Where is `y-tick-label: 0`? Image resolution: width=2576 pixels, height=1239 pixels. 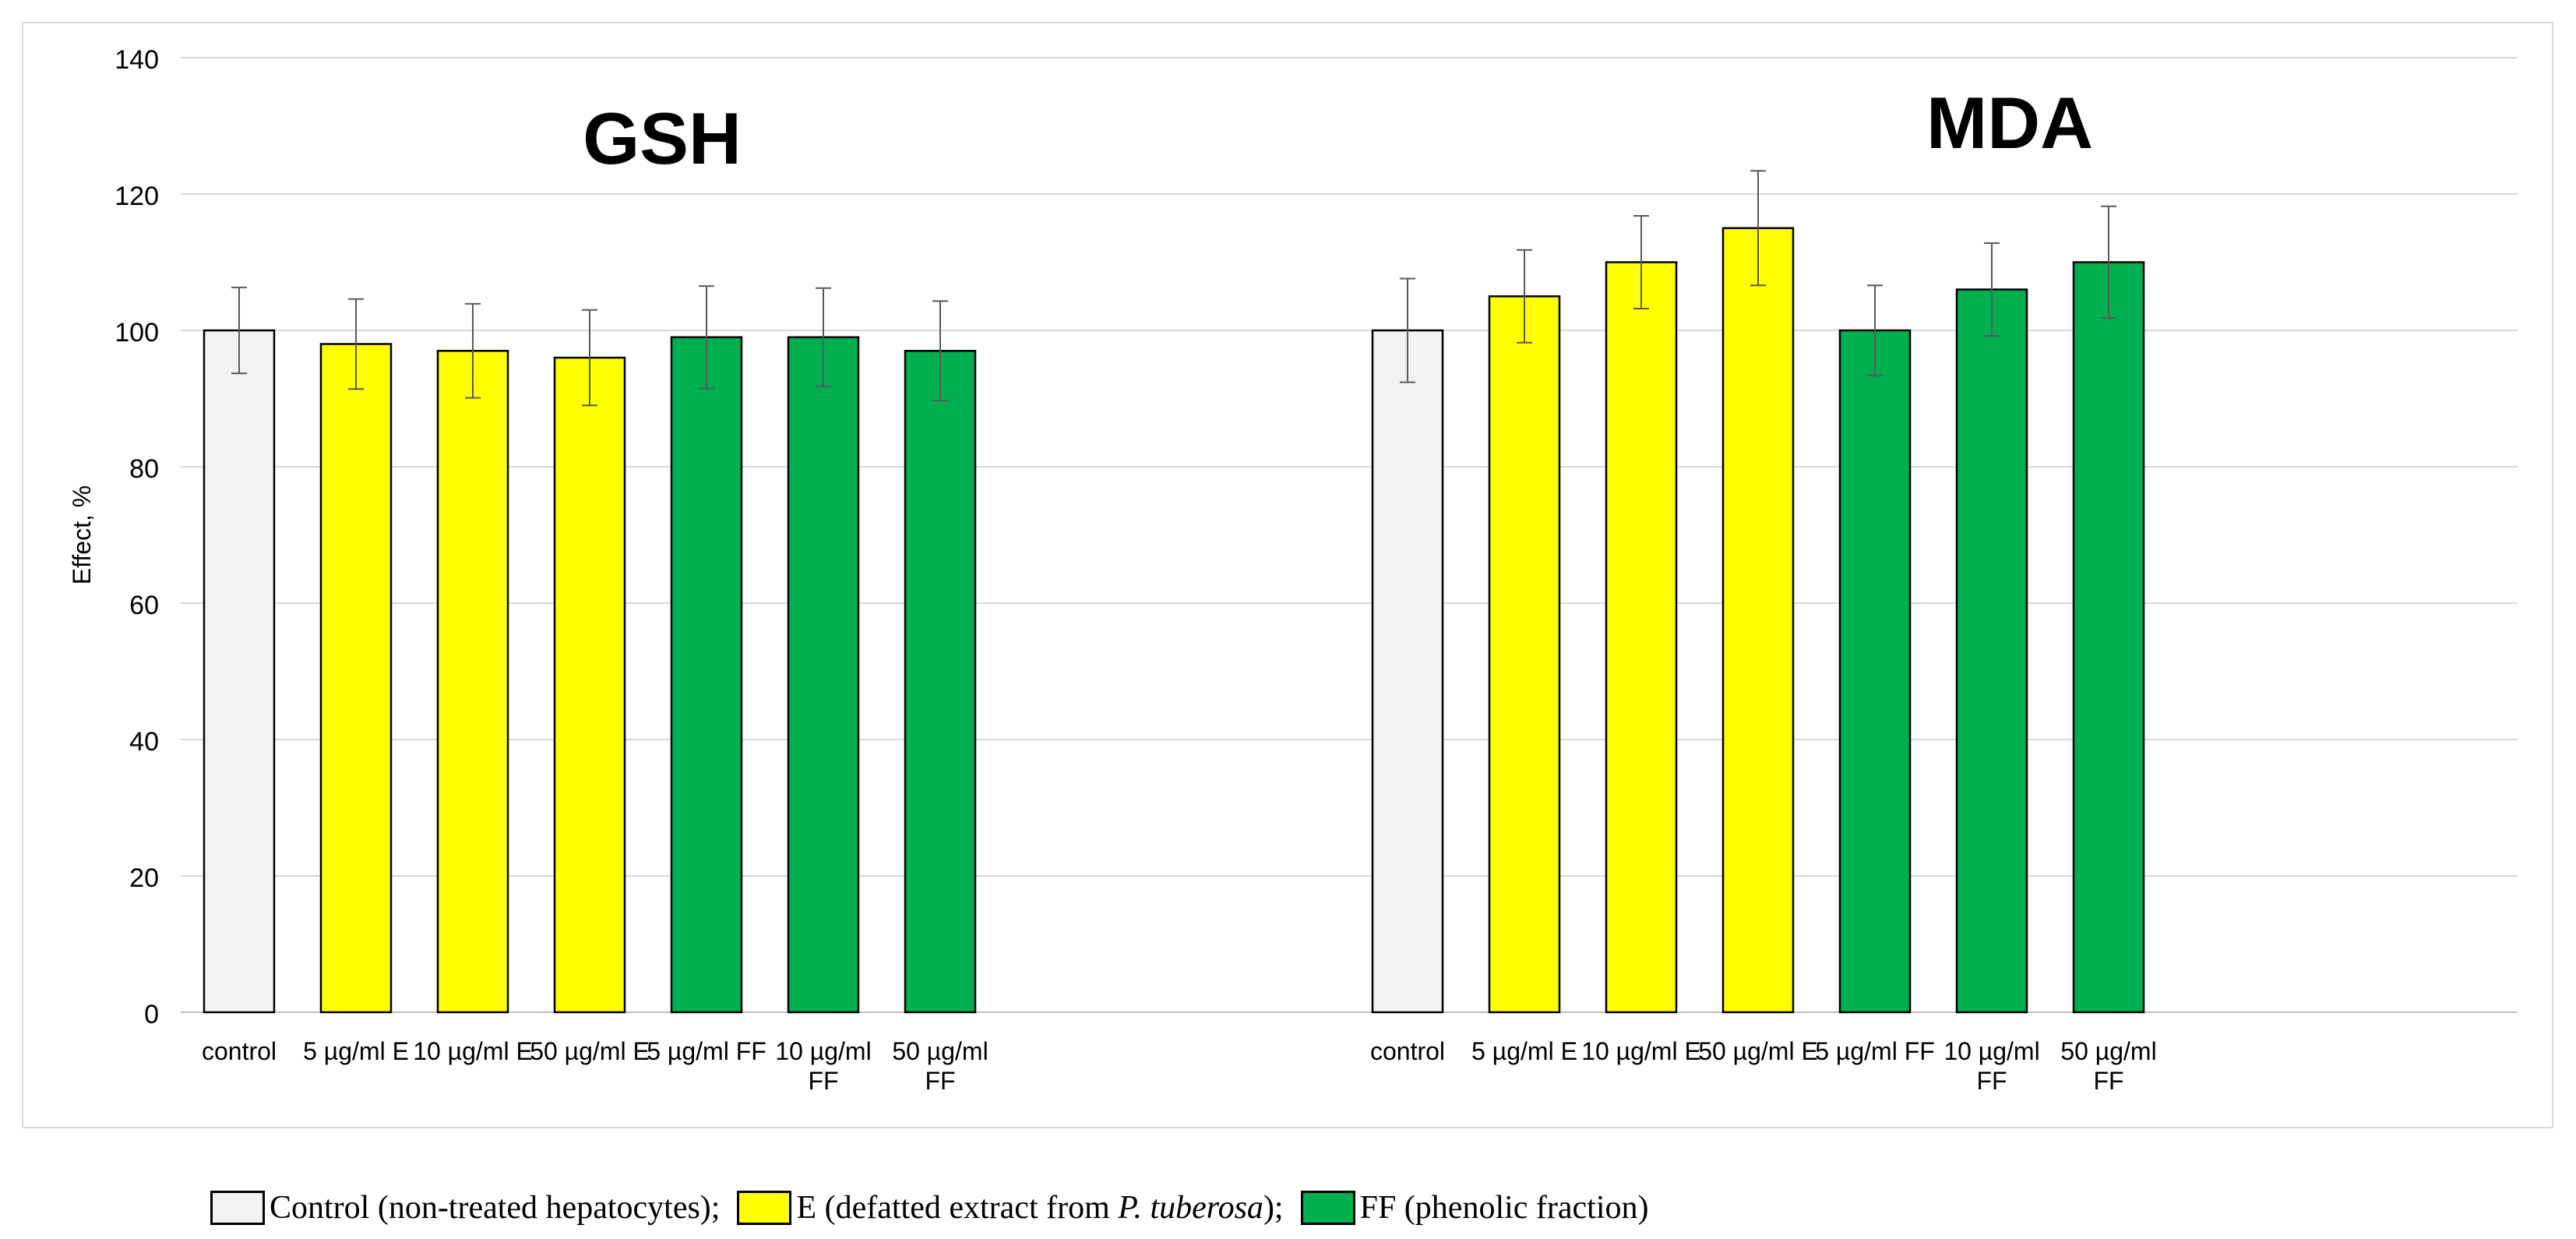
y-tick-label: 0 is located at coordinates (151, 1015).